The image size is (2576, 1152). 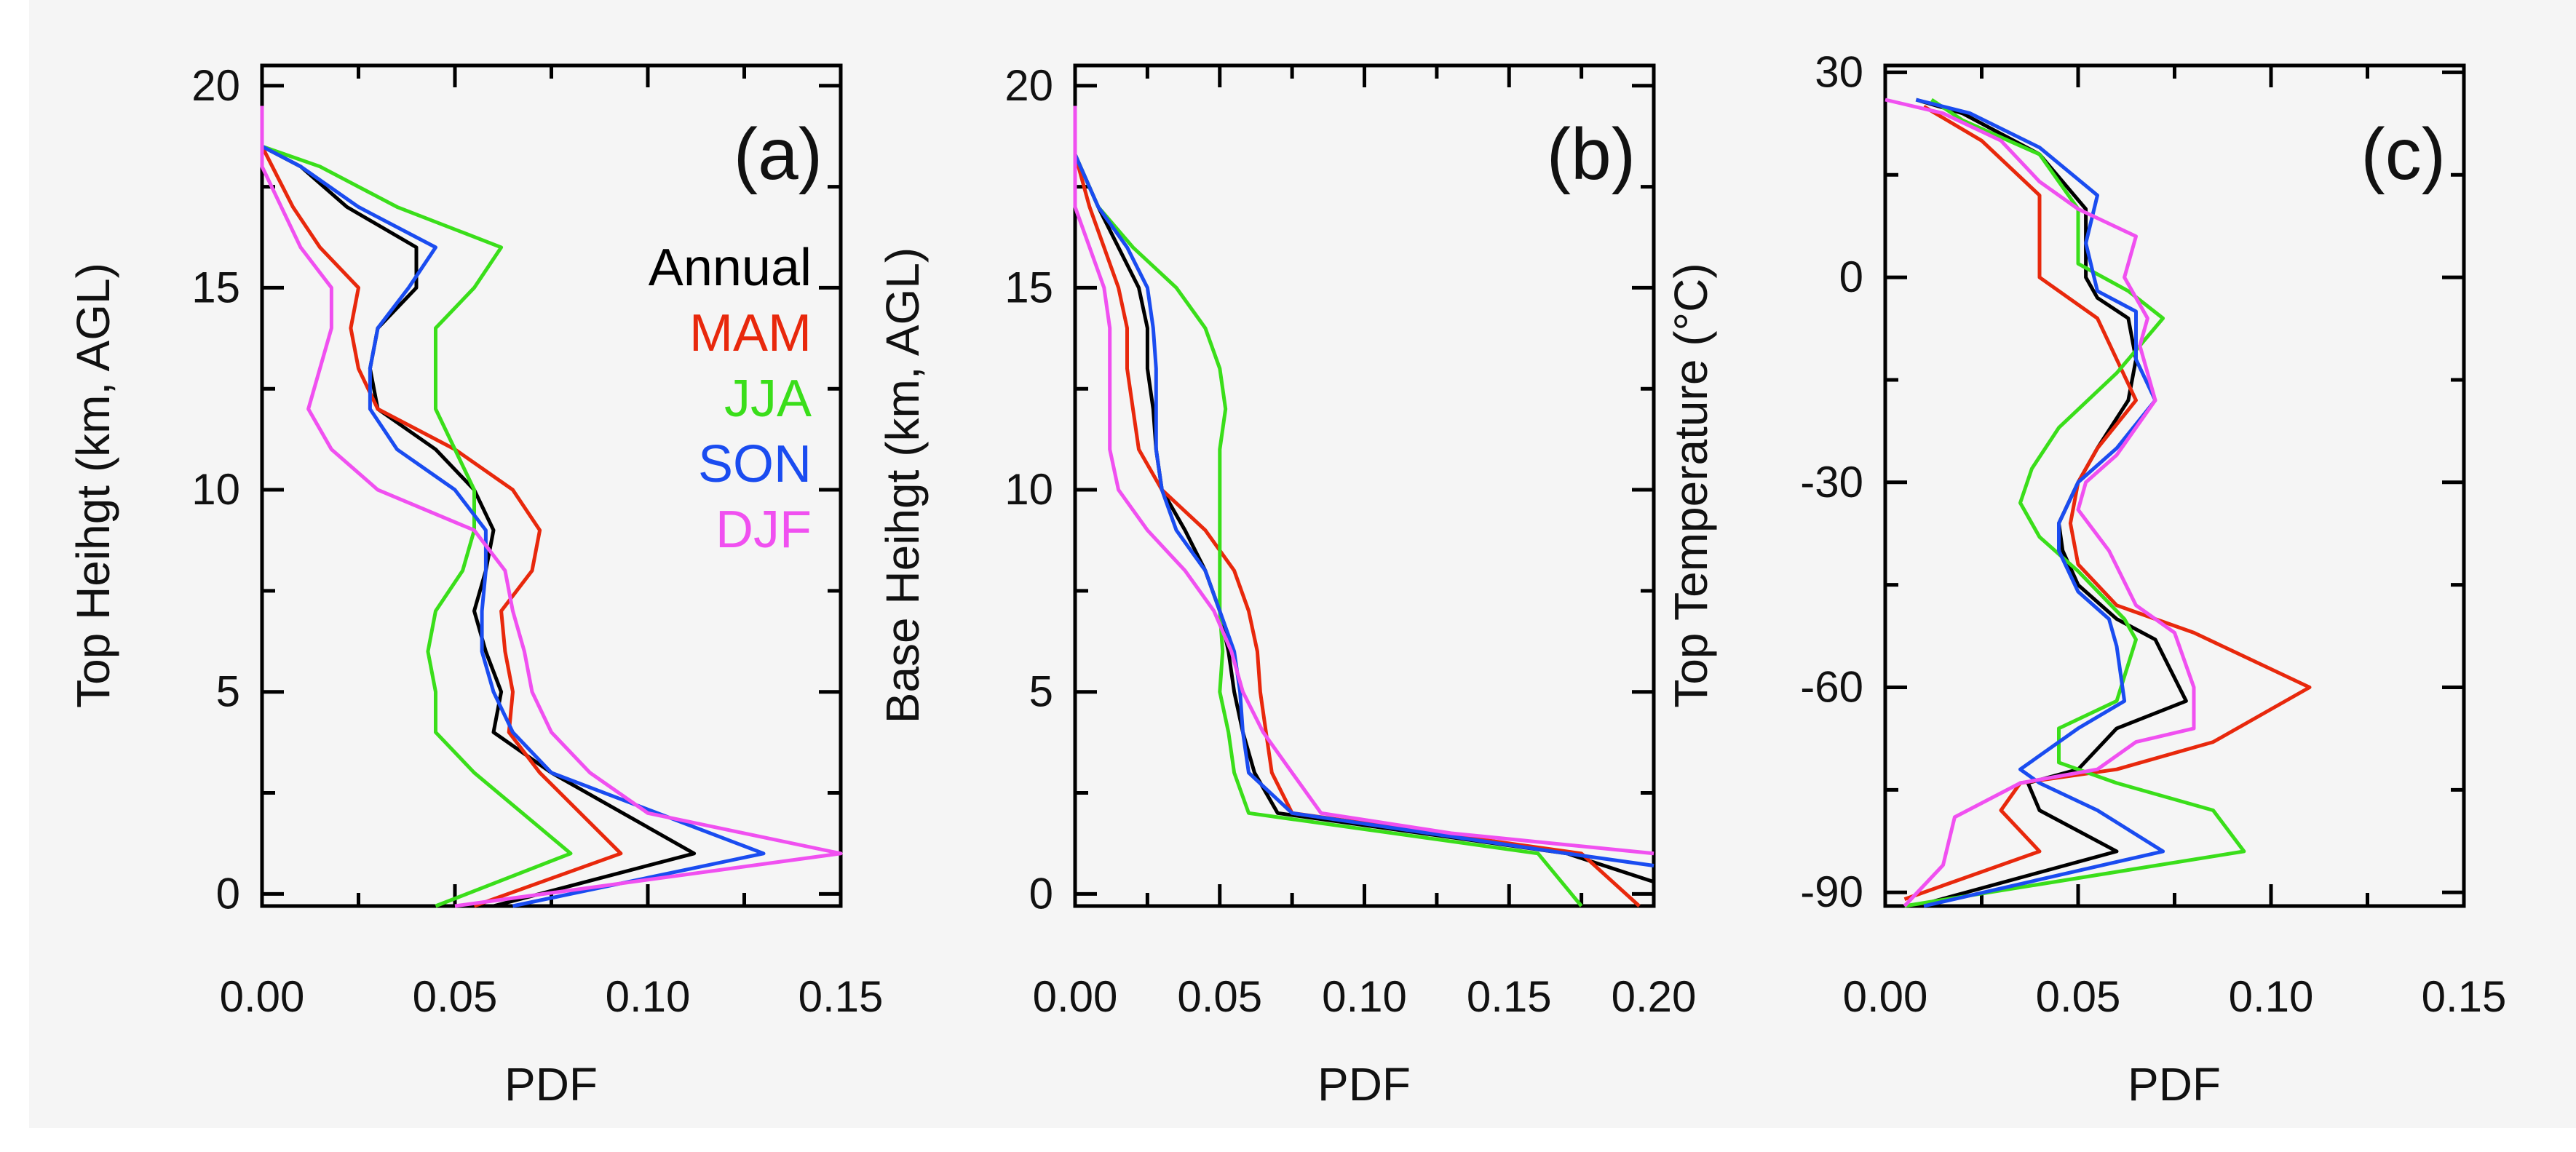 What do you see at coordinates (228, 691) in the screenshot?
I see `panel-a-y-tick-label: 5` at bounding box center [228, 691].